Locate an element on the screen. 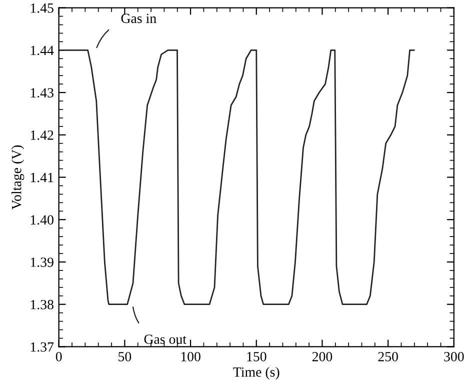 The image size is (467, 390). y-tick-label: 1.40 is located at coordinates (42, 220).